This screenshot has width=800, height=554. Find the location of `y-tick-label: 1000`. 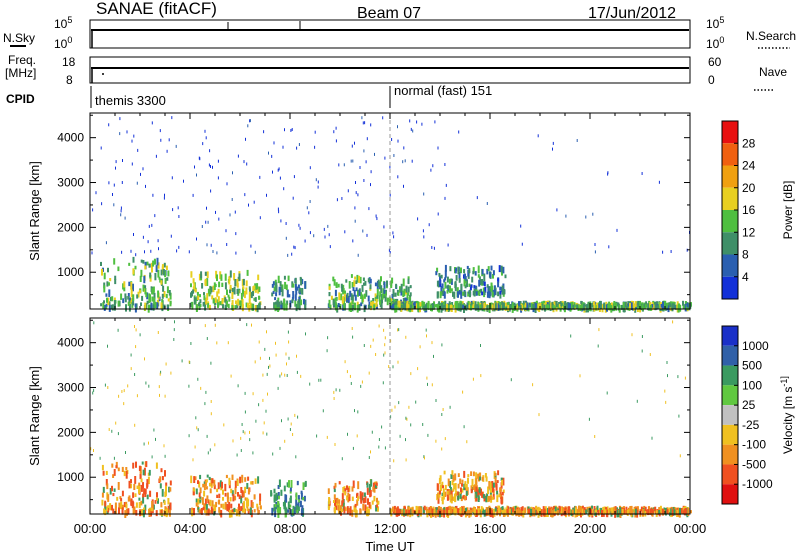

y-tick-label: 1000 is located at coordinates (70, 477).